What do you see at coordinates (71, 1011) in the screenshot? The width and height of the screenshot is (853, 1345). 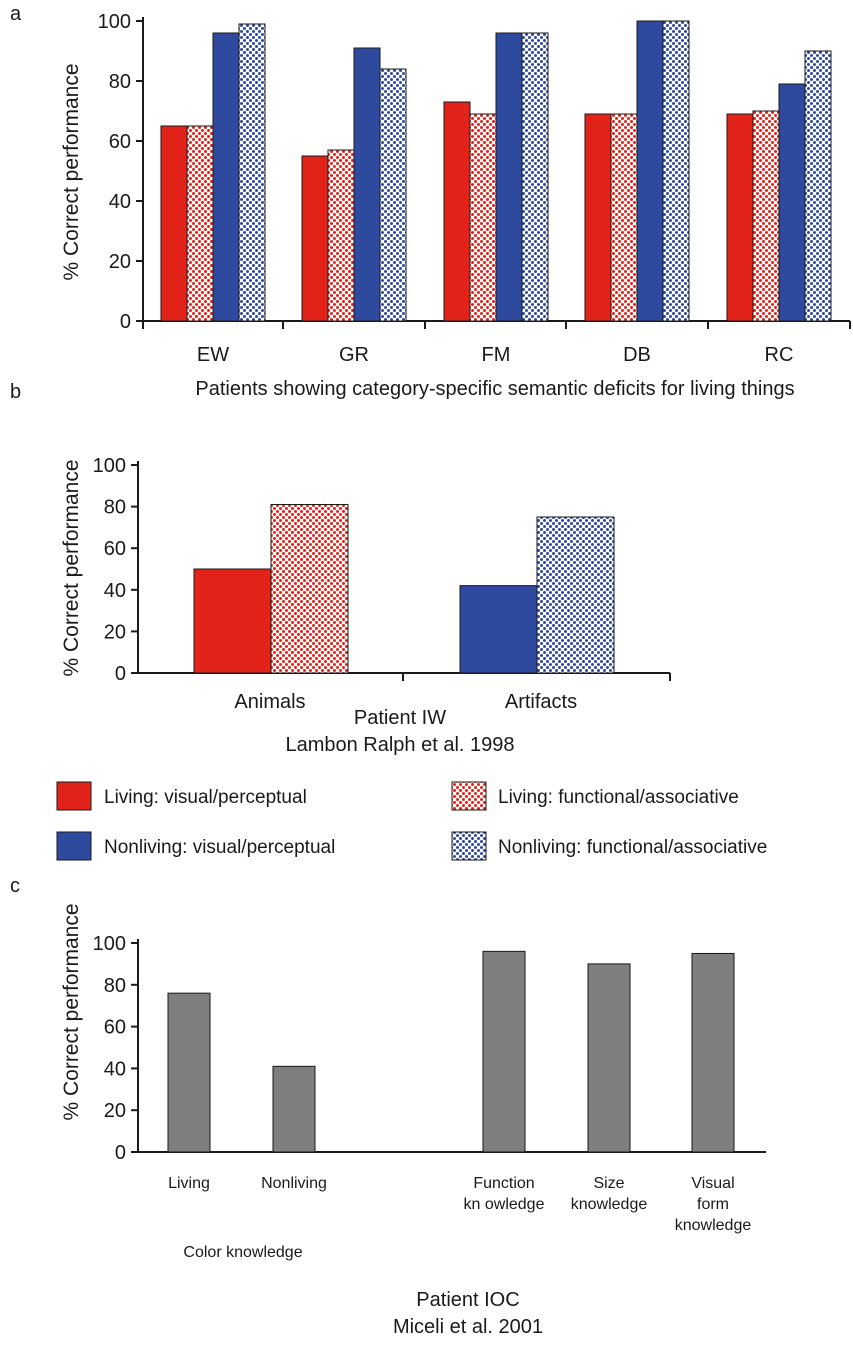 I see `panel-c-ylabel: % Correct performance` at bounding box center [71, 1011].